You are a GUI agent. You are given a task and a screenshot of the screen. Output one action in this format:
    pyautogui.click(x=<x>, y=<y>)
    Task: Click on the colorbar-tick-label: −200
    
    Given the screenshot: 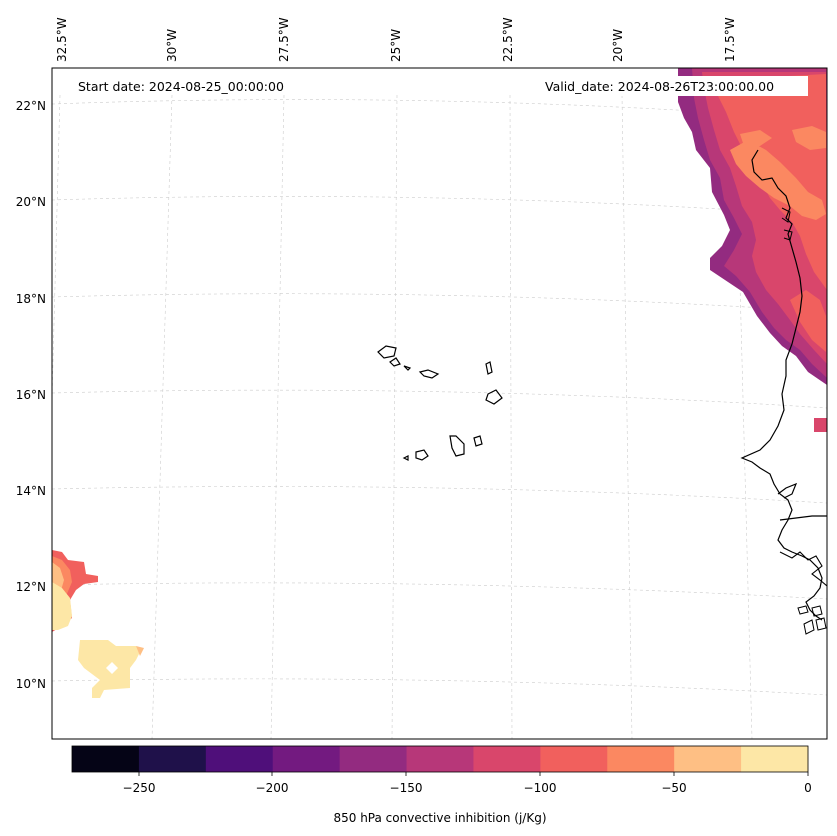 What is the action you would take?
    pyautogui.click(x=272, y=788)
    